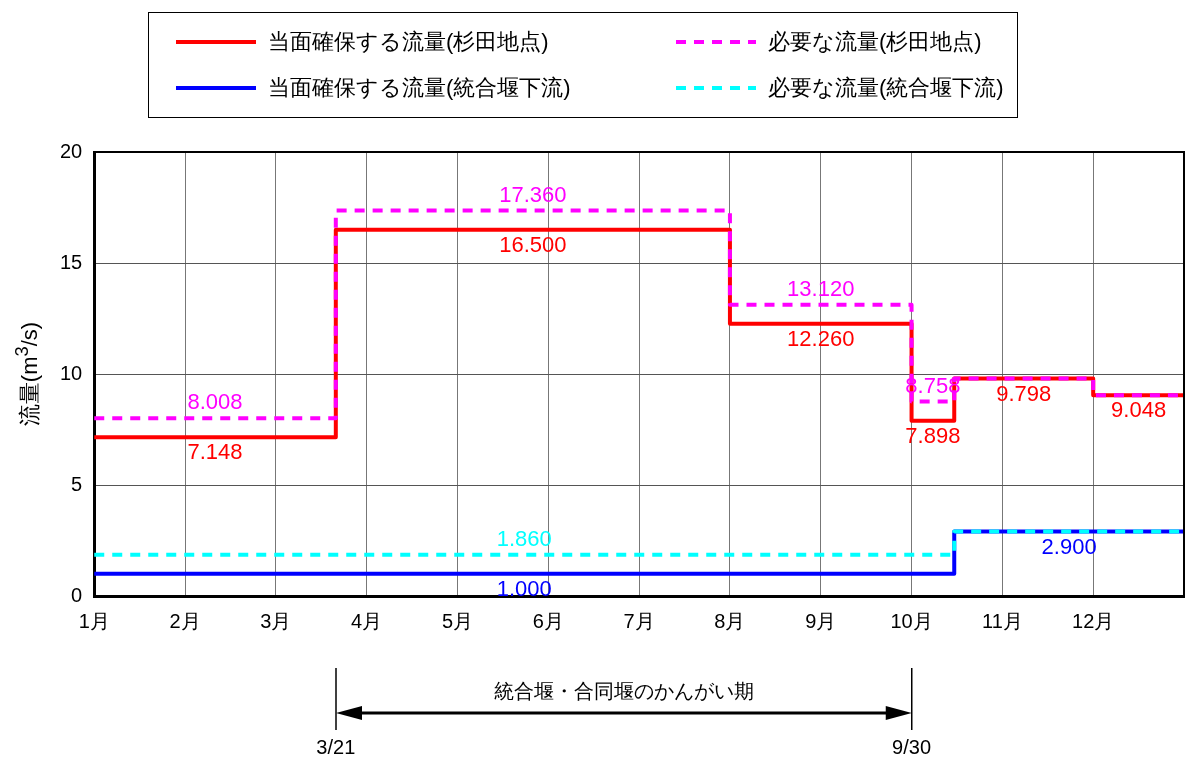 This screenshot has width=1198, height=763. I want to click on x-tick-label: 9月, so click(821, 620).